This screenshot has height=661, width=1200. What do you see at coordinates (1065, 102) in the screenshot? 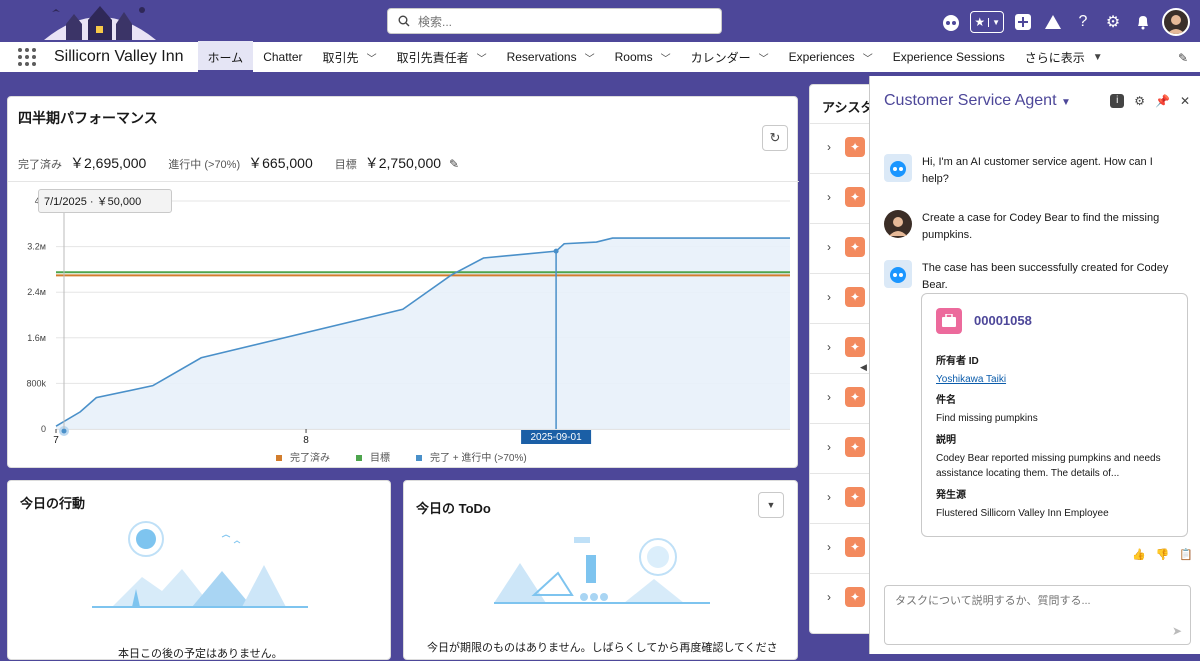
I see `caret-down-icon: ▼` at bounding box center [1065, 102].